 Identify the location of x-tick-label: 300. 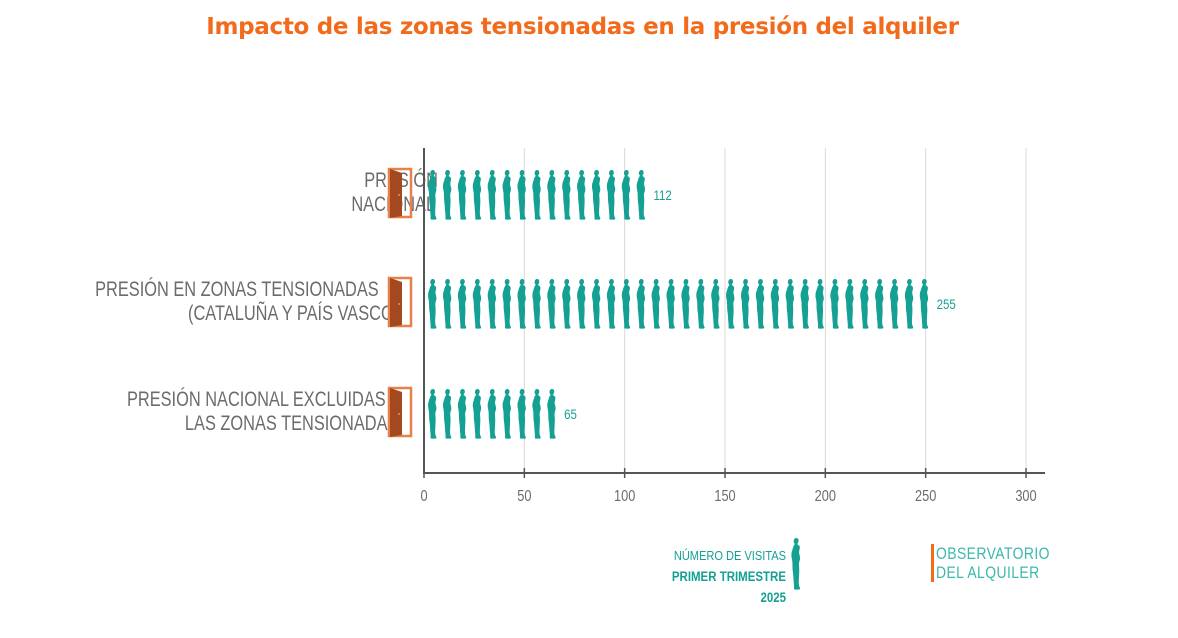
(1025, 497).